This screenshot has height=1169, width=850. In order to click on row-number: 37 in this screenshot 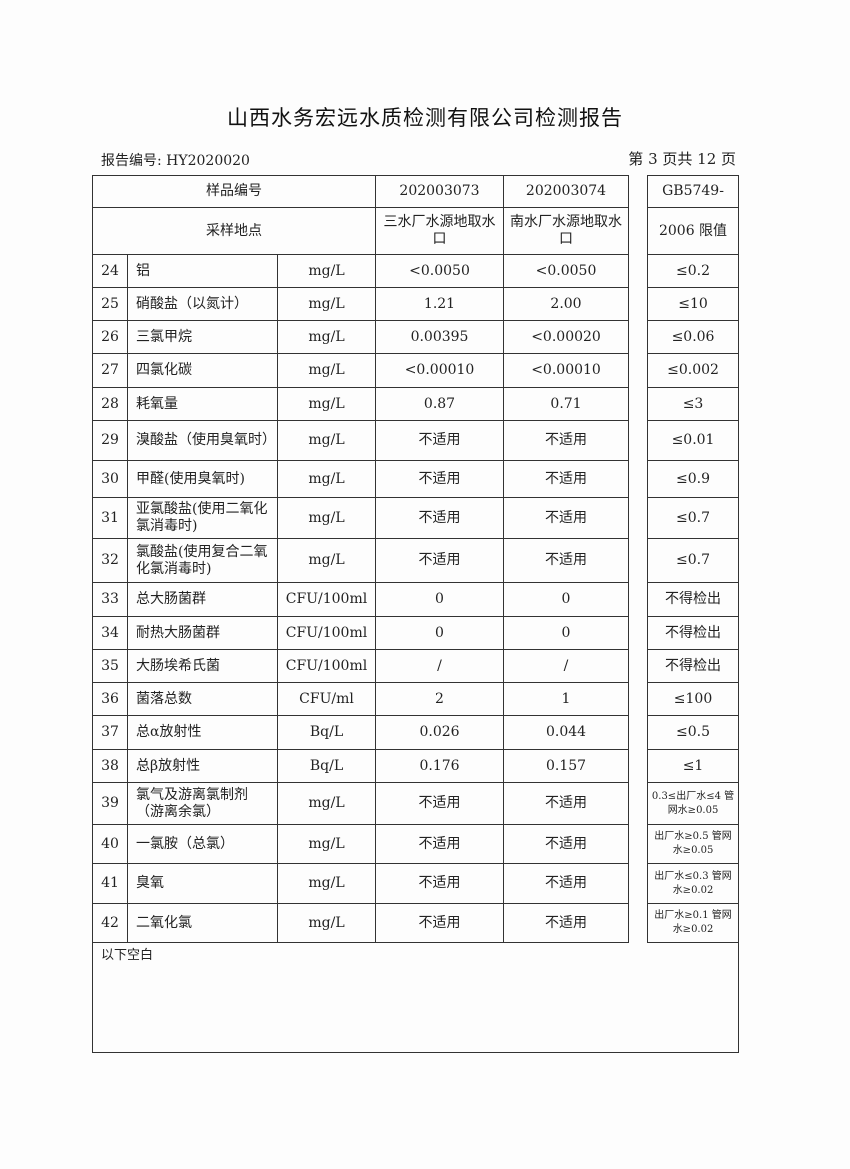, I will do `click(110, 732)`.